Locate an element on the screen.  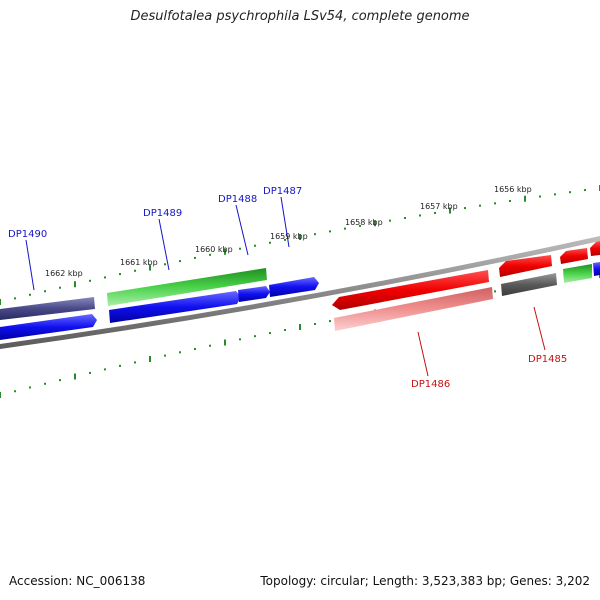
red-label-pointers is located at coordinates (481, 341).